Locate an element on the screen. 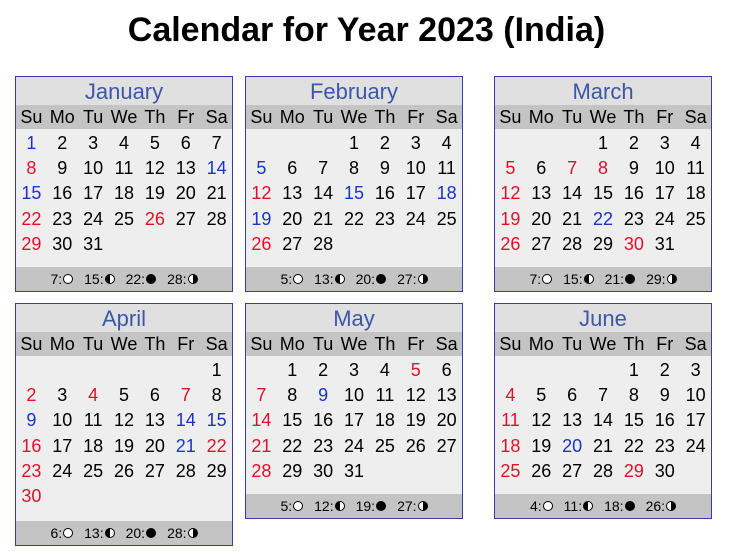  moon-phase: 26: is located at coordinates (661, 506).